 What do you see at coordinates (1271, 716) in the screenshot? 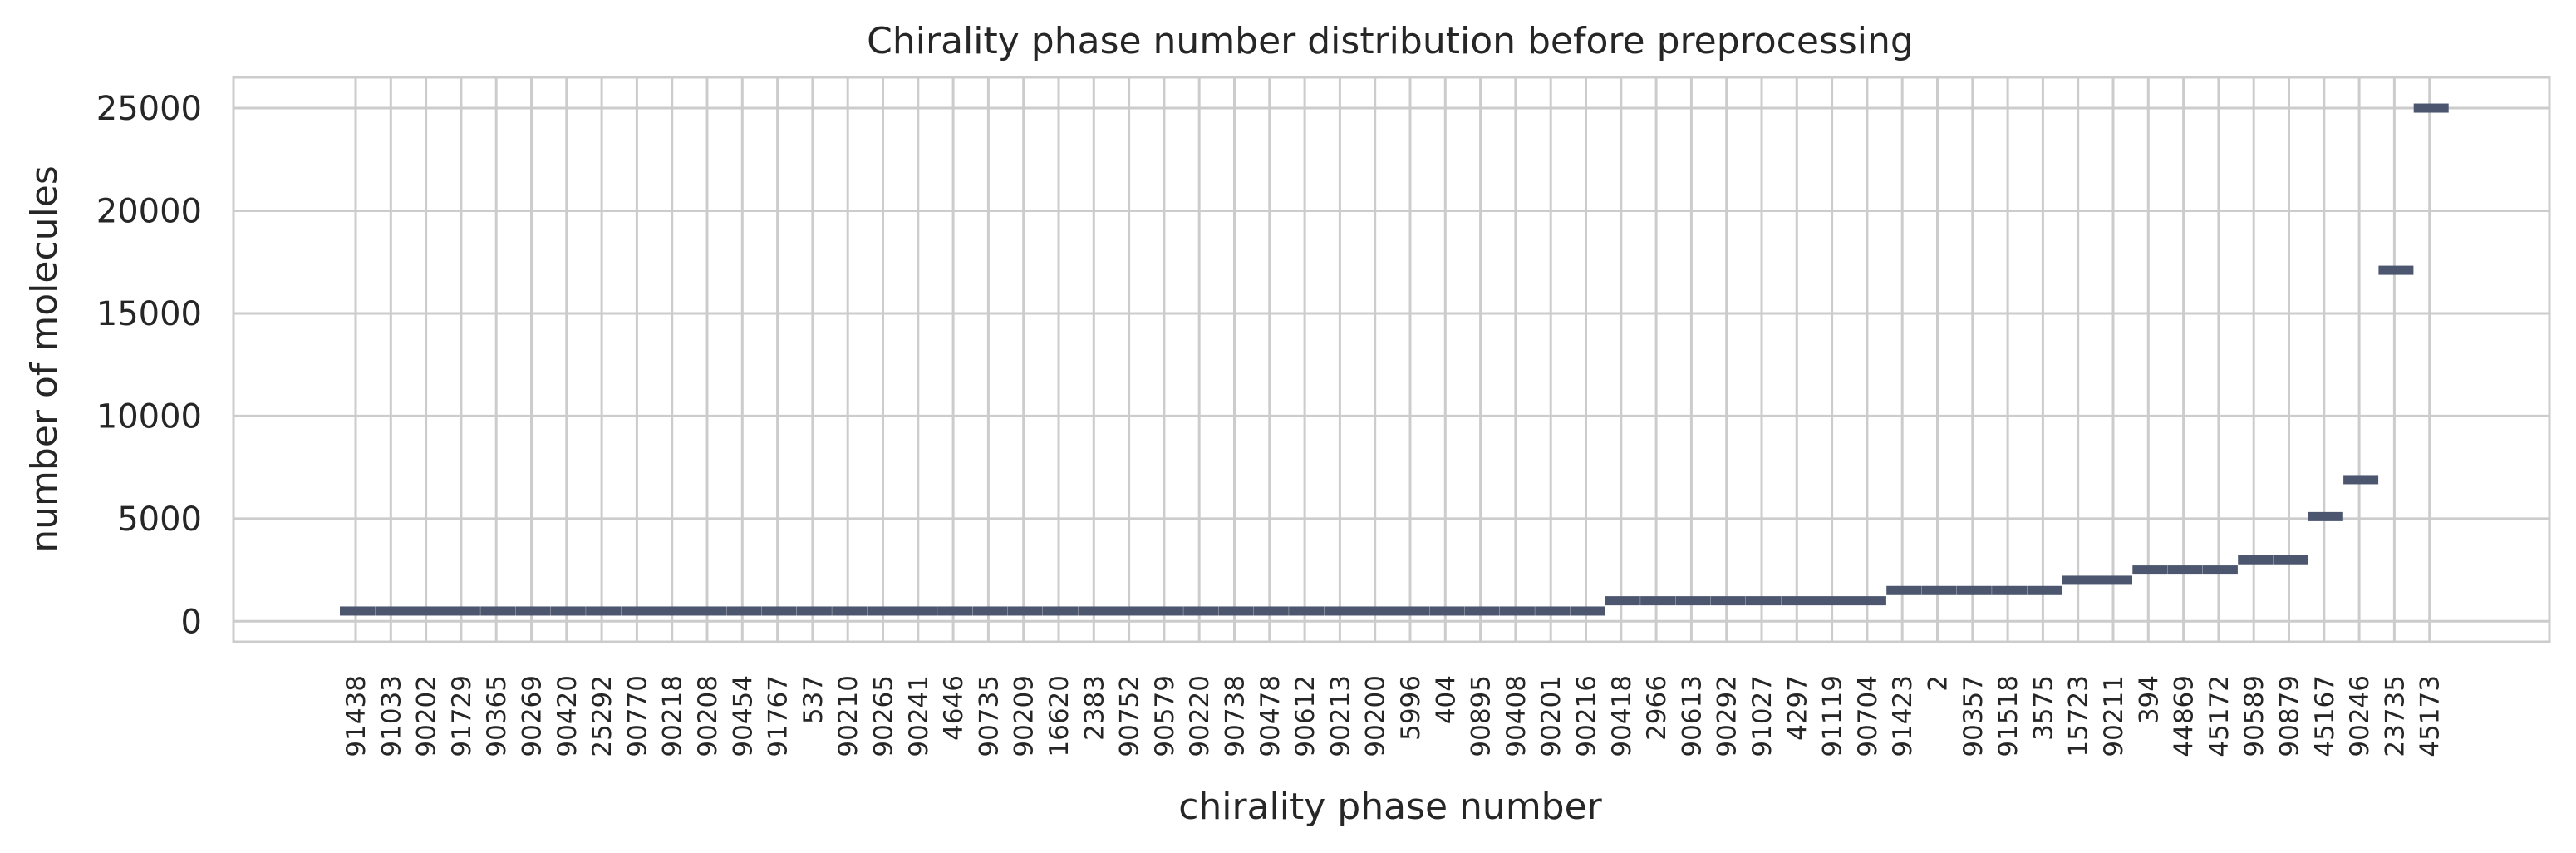
I see `x-tick-label: 90478` at bounding box center [1271, 716].